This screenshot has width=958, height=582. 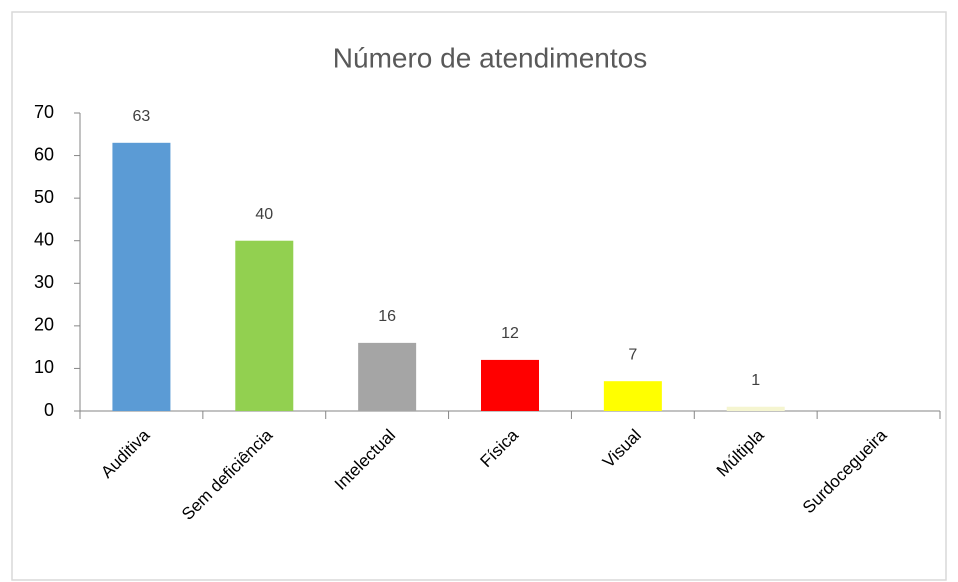 What do you see at coordinates (44, 367) in the screenshot?
I see `y-tick-label: 10` at bounding box center [44, 367].